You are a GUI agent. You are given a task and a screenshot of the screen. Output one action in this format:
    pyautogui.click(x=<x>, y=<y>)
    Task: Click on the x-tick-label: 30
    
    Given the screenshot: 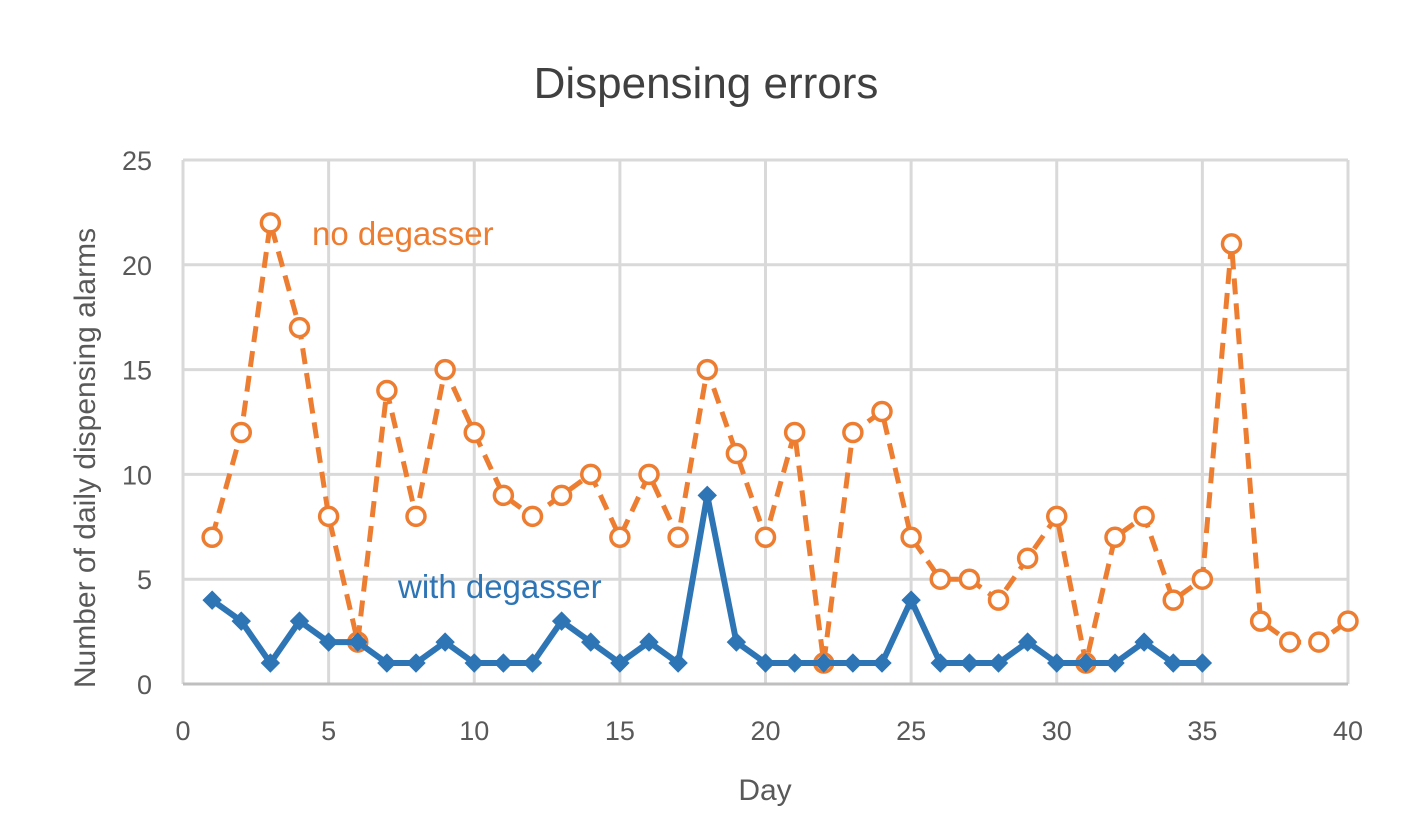 What is the action you would take?
    pyautogui.click(x=1057, y=731)
    